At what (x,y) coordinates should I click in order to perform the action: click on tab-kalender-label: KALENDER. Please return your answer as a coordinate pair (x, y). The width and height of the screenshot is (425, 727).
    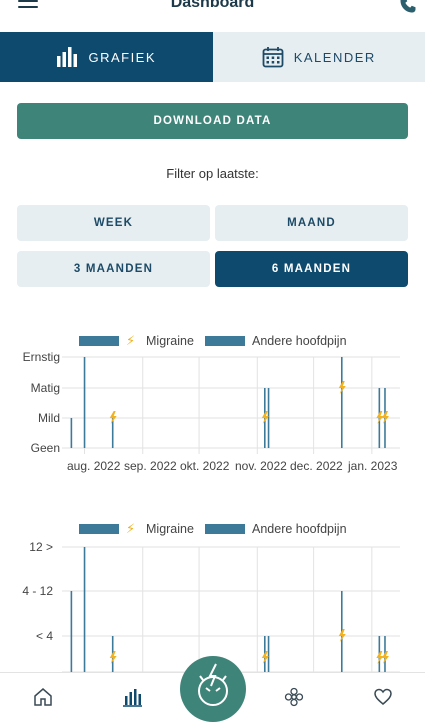
    Looking at the image, I should click on (335, 57).